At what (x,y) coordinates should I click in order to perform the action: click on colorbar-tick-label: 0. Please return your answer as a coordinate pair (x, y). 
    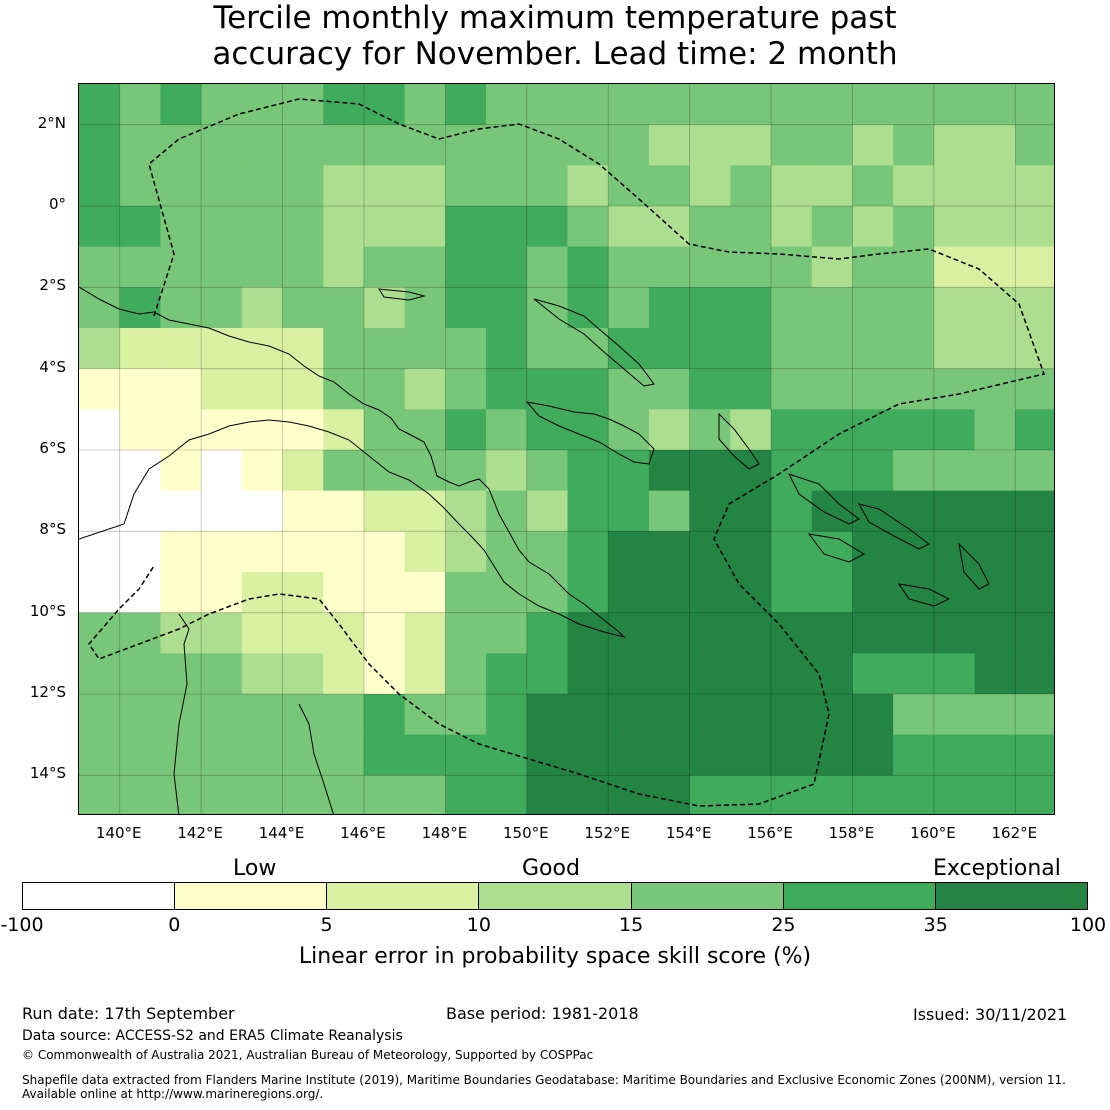
    Looking at the image, I should click on (174, 925).